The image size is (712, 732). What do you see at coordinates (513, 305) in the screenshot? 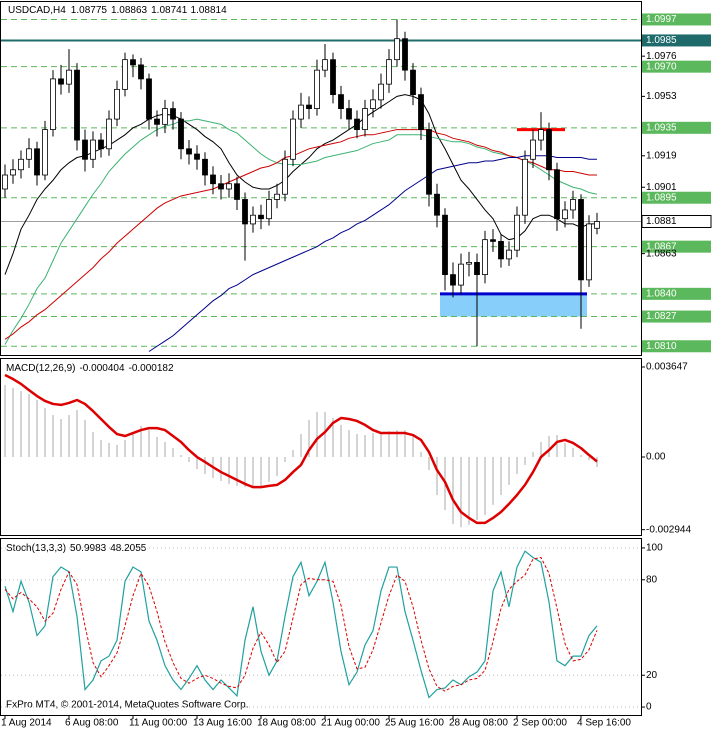
I see `zone` at bounding box center [513, 305].